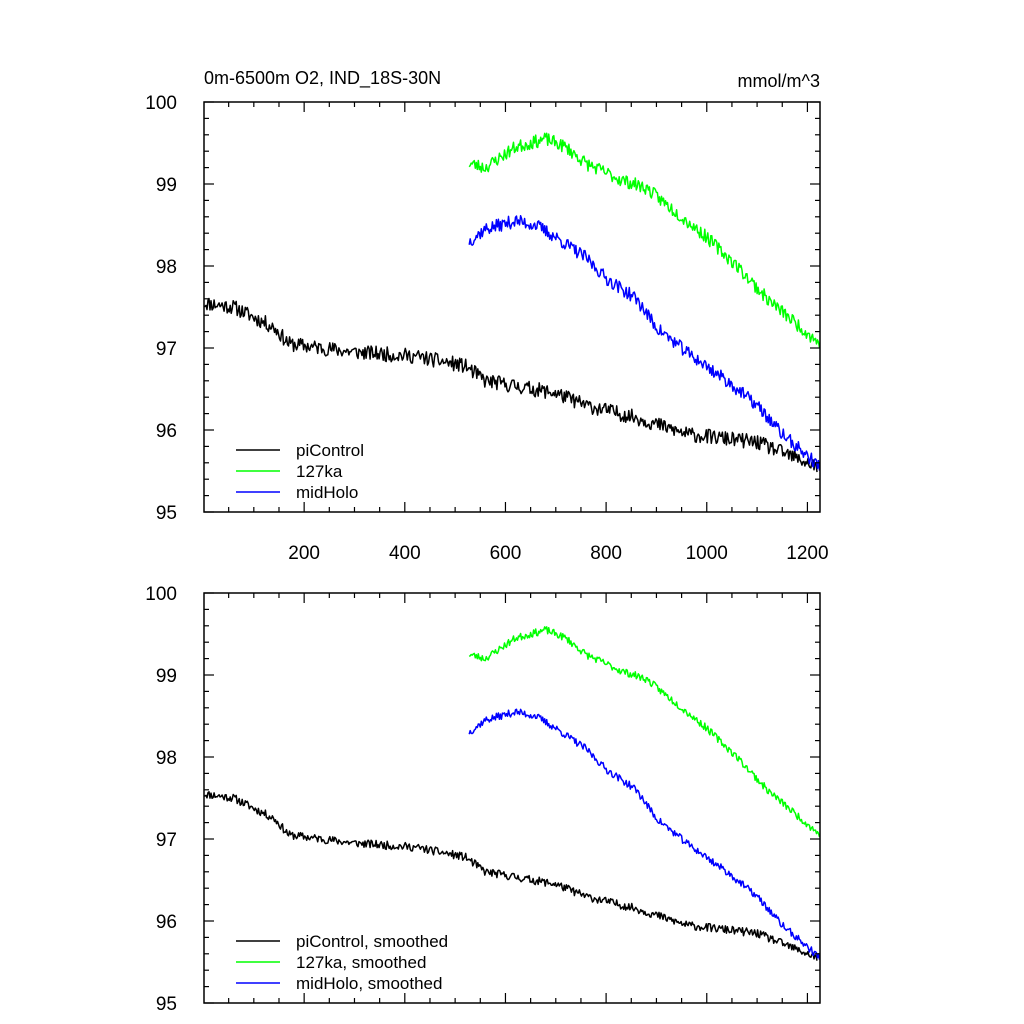 The image size is (1024, 1024). I want to click on legend-label-0: piControl, so click(330, 450).